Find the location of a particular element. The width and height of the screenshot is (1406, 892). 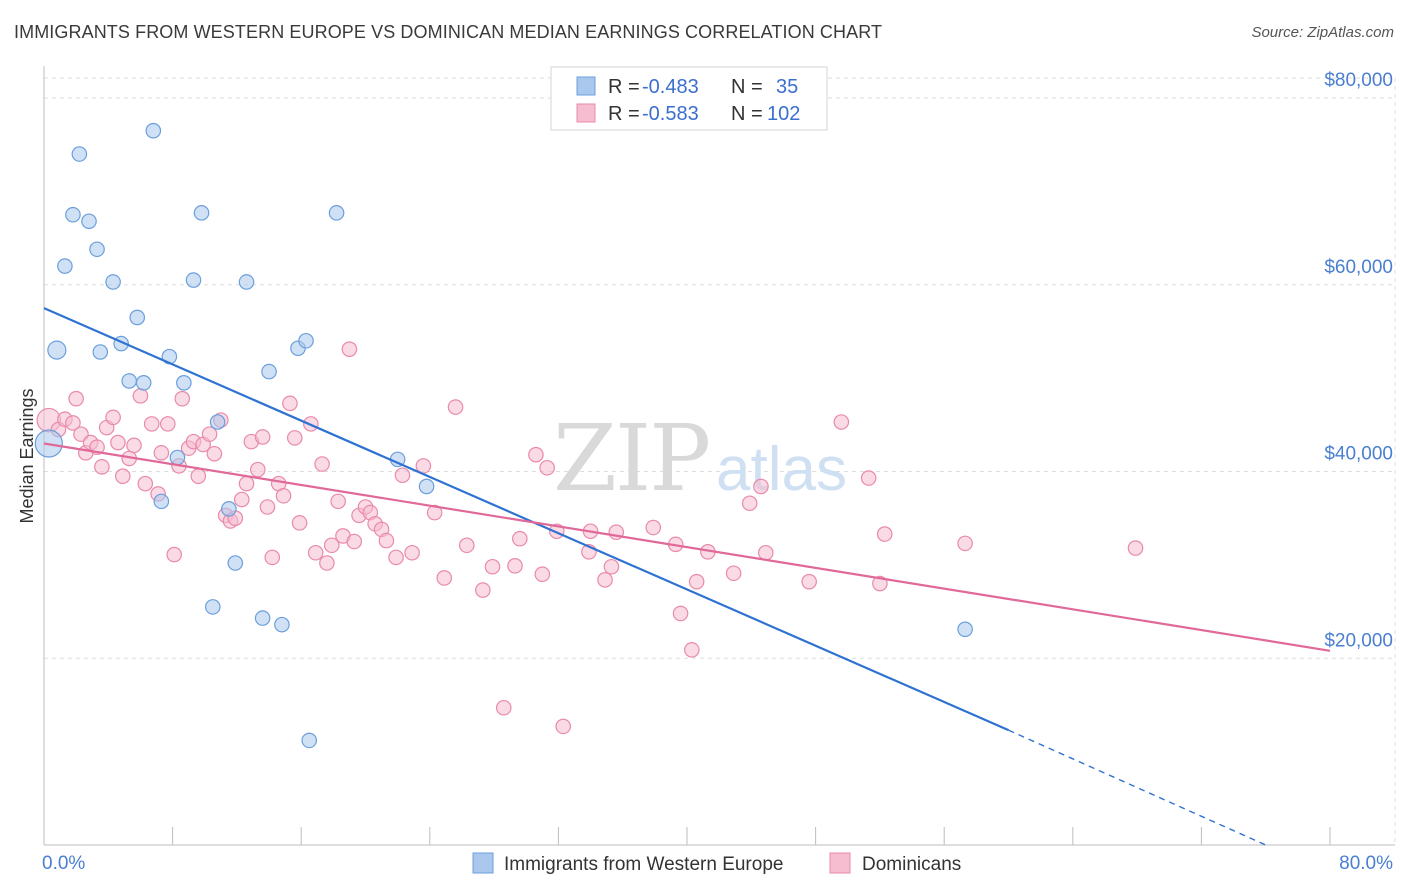

y-axis-label: Median Earnings is located at coordinates (27, 455).